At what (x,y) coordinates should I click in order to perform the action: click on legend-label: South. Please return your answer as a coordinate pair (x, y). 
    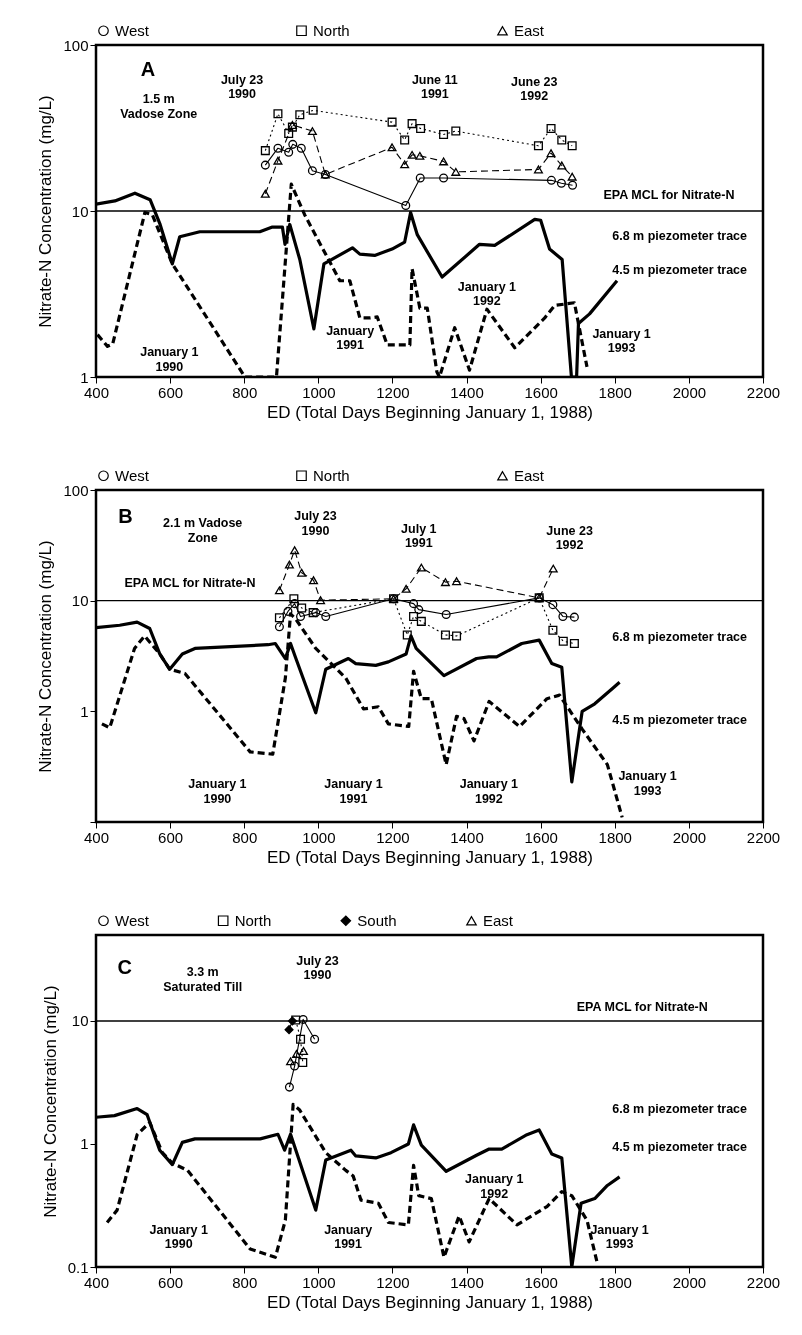
    Looking at the image, I should click on (377, 920).